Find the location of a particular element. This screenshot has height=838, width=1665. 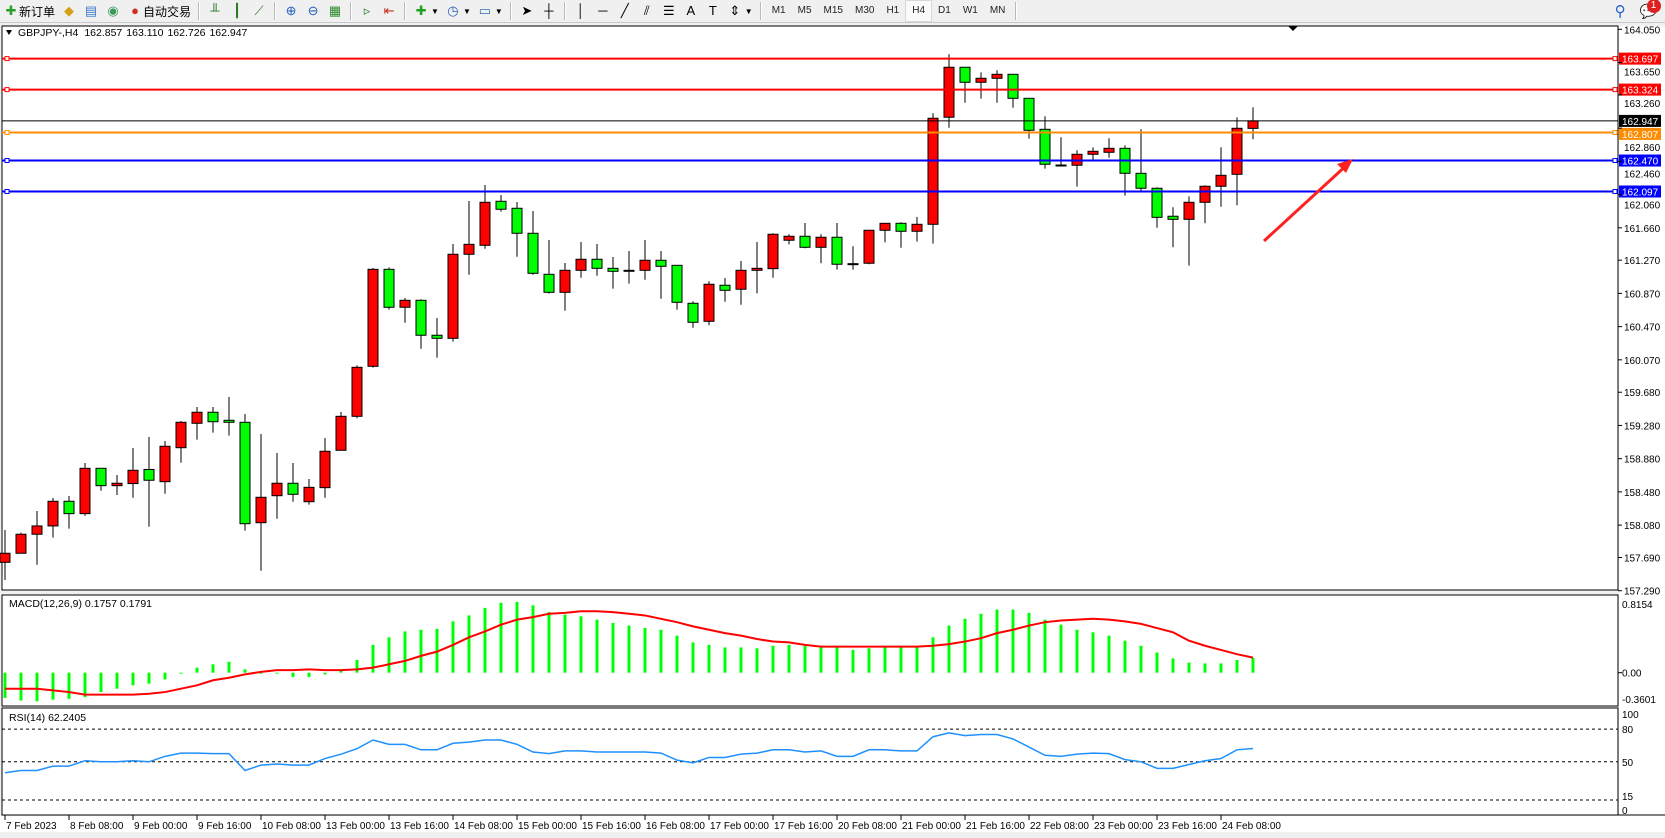

cursor-button: ➤ is located at coordinates (527, 11).